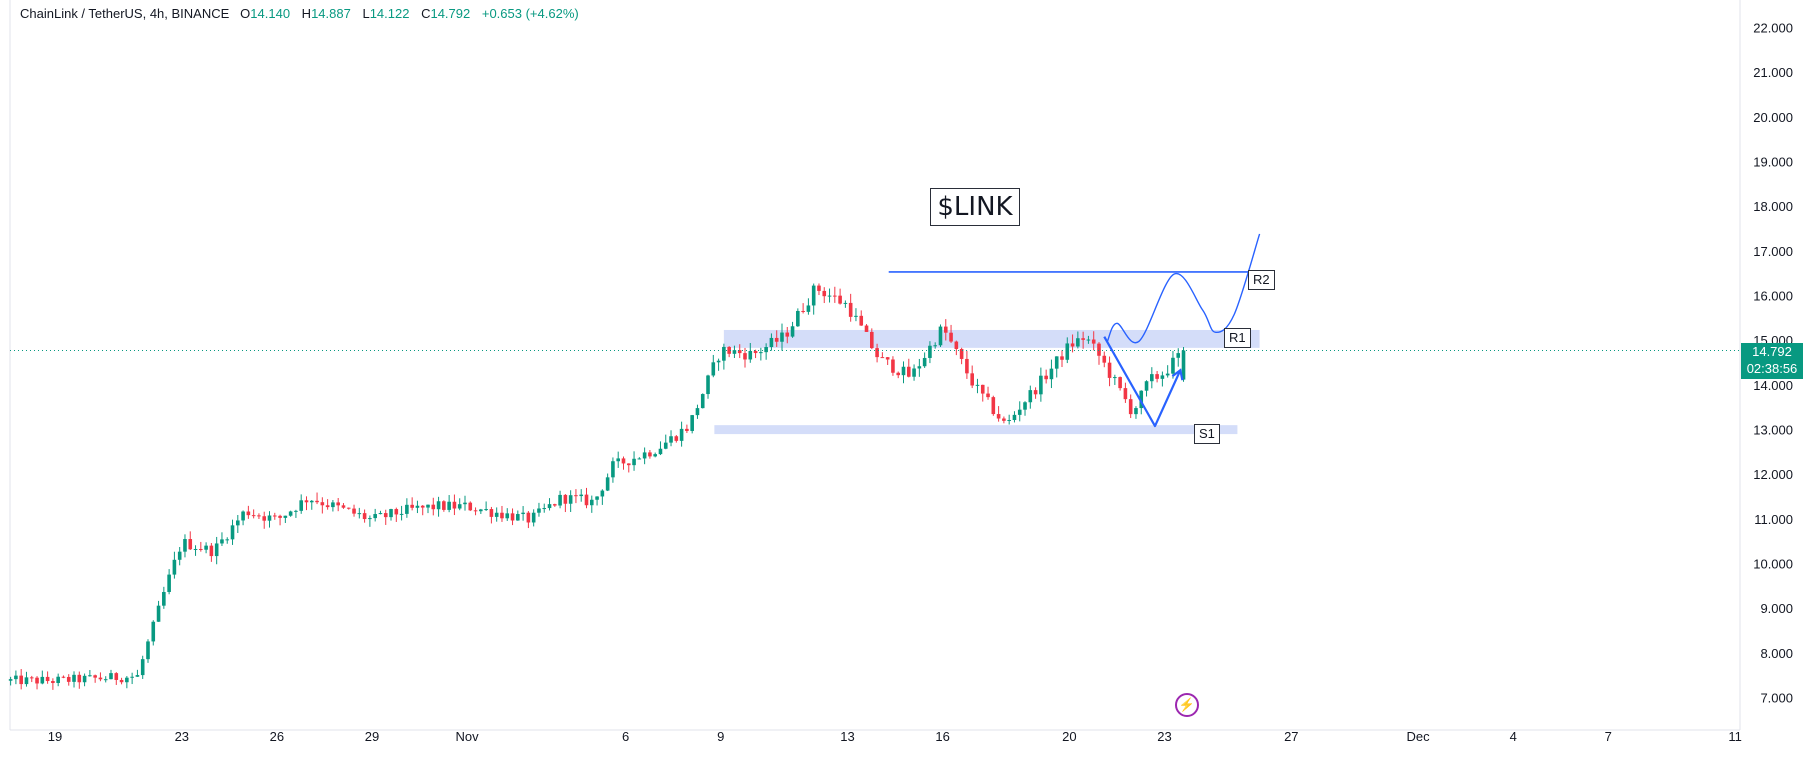  What do you see at coordinates (1142, 382) in the screenshot?
I see `retest-path` at bounding box center [1142, 382].